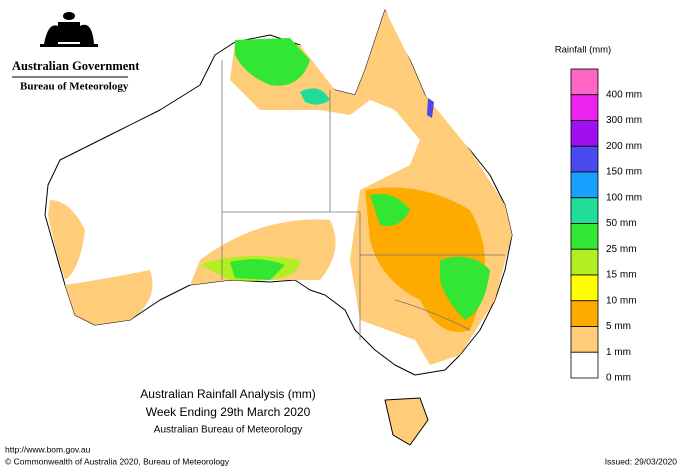  What do you see at coordinates (624, 146) in the screenshot?
I see `legend-label: 200 mm` at bounding box center [624, 146].